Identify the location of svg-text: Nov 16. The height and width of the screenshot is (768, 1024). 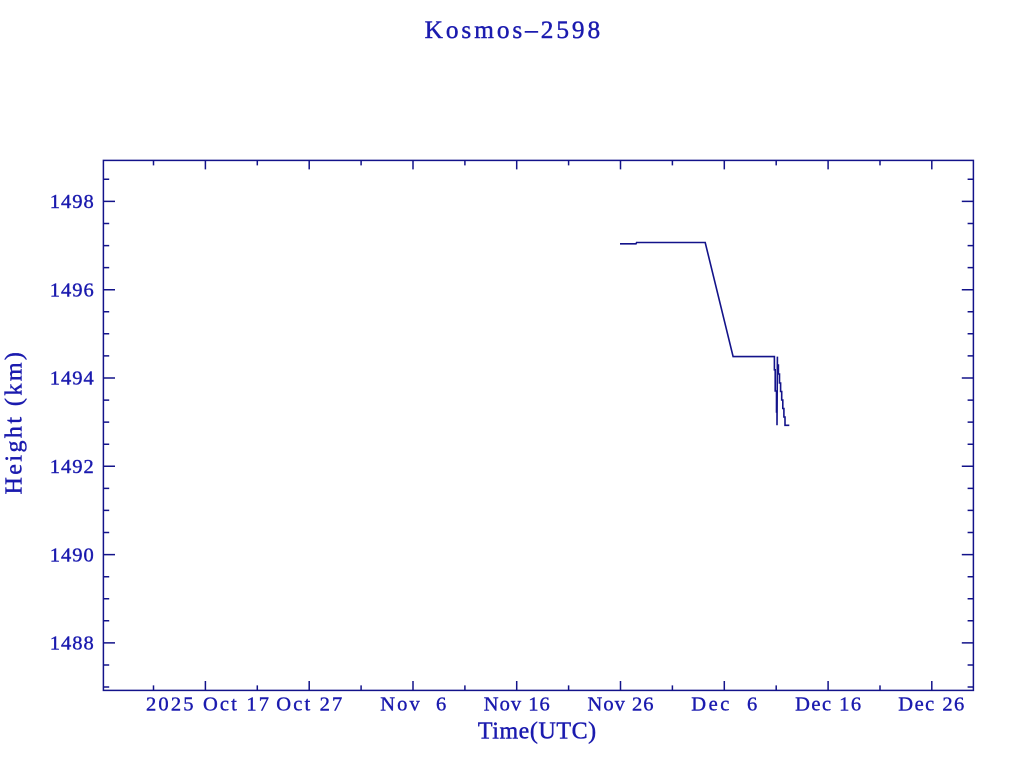
(517, 704).